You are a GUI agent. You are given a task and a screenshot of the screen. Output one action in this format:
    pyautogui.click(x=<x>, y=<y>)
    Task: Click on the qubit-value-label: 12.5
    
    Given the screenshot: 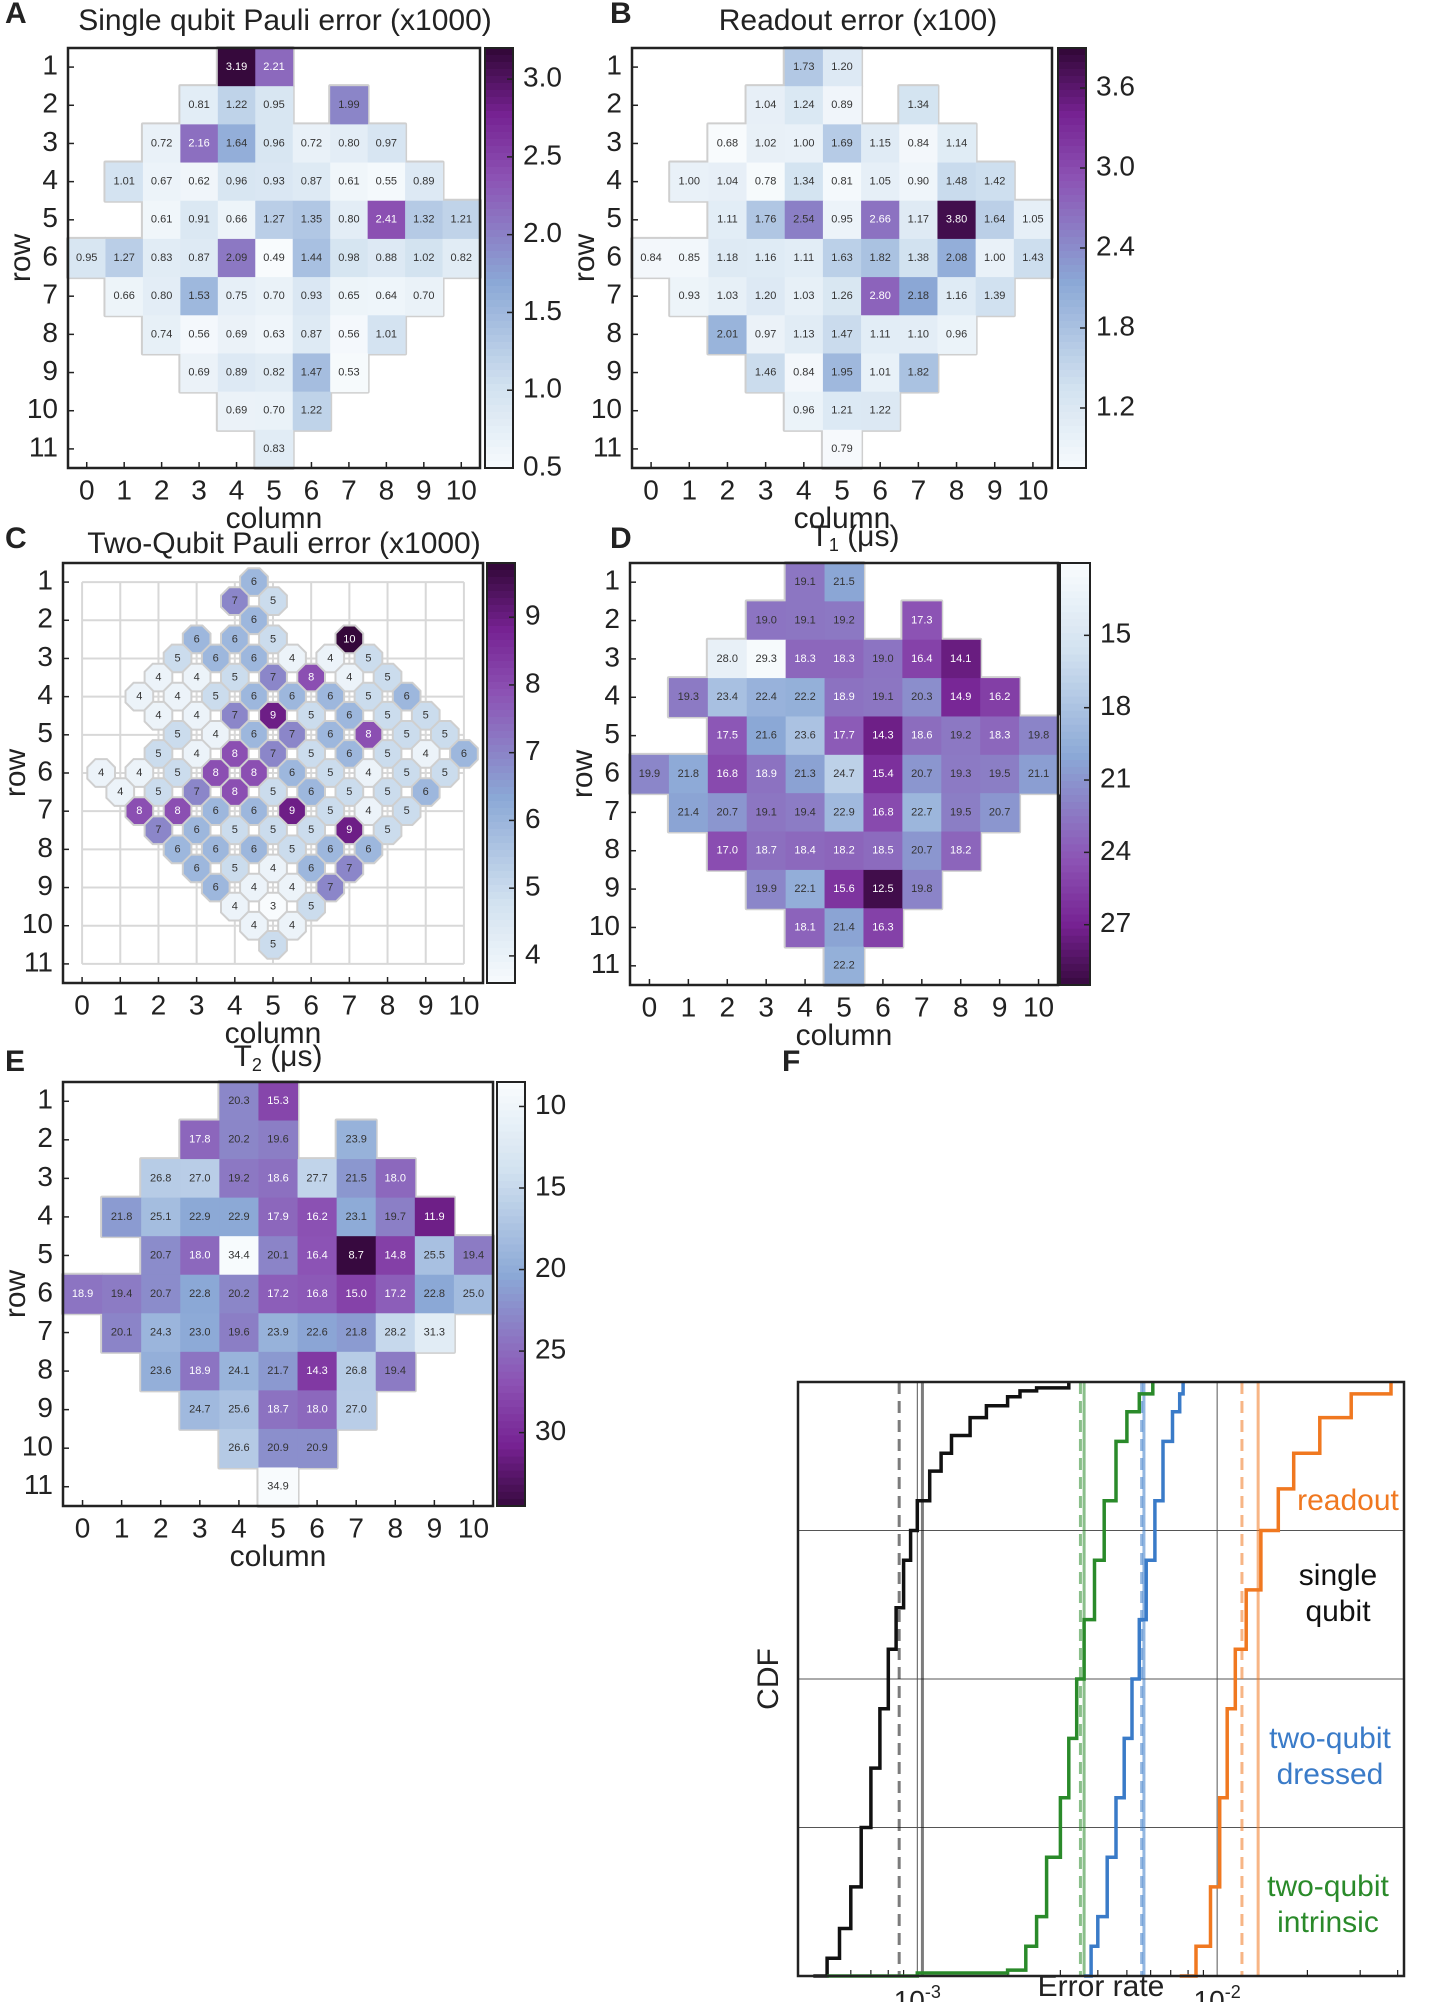 What is the action you would take?
    pyautogui.click(x=882, y=889)
    